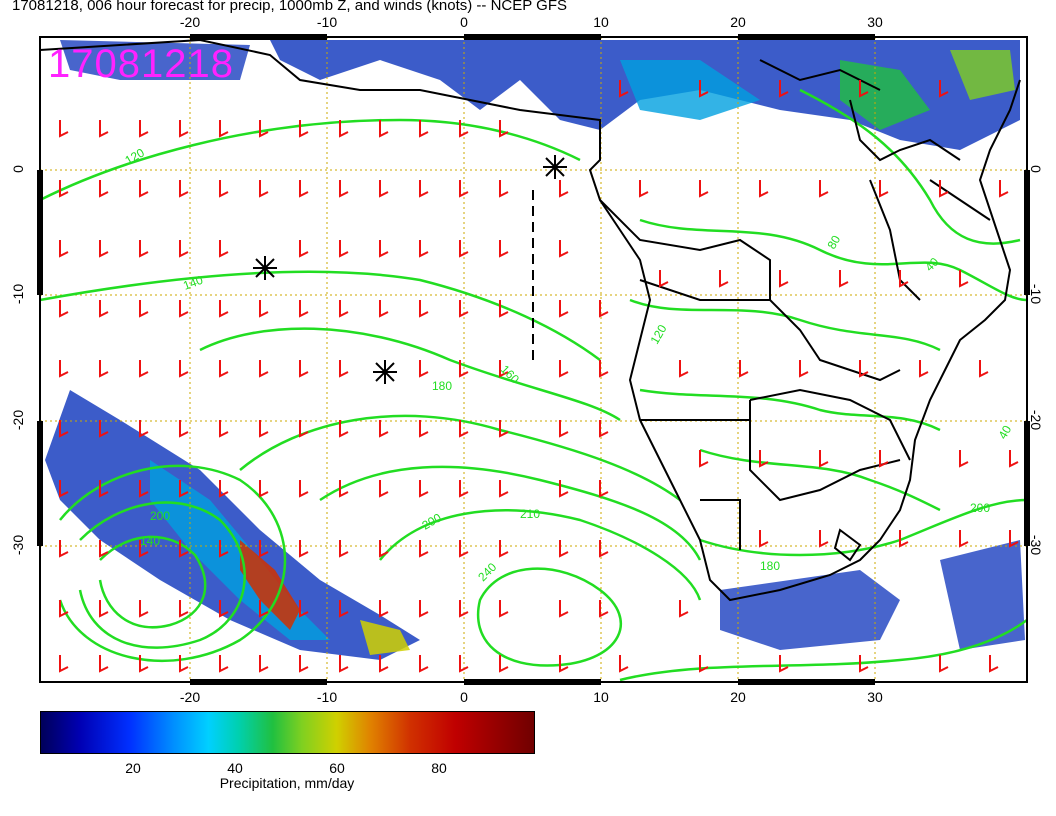 The height and width of the screenshot is (816, 1056). Describe the element at coordinates (1036, 294) in the screenshot. I see `lat-tick-right: -10` at that location.